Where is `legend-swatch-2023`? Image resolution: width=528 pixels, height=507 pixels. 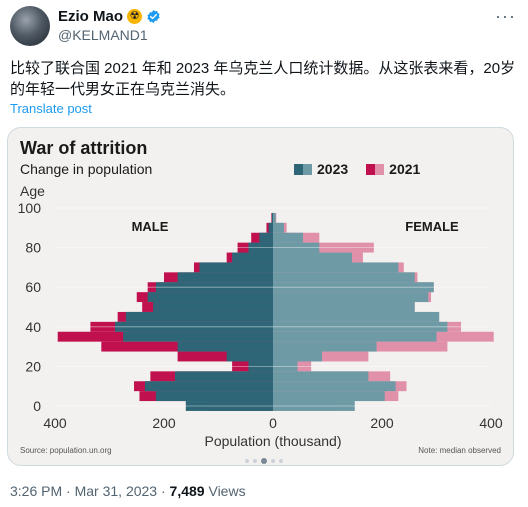
legend-swatch-2023 is located at coordinates (303, 169).